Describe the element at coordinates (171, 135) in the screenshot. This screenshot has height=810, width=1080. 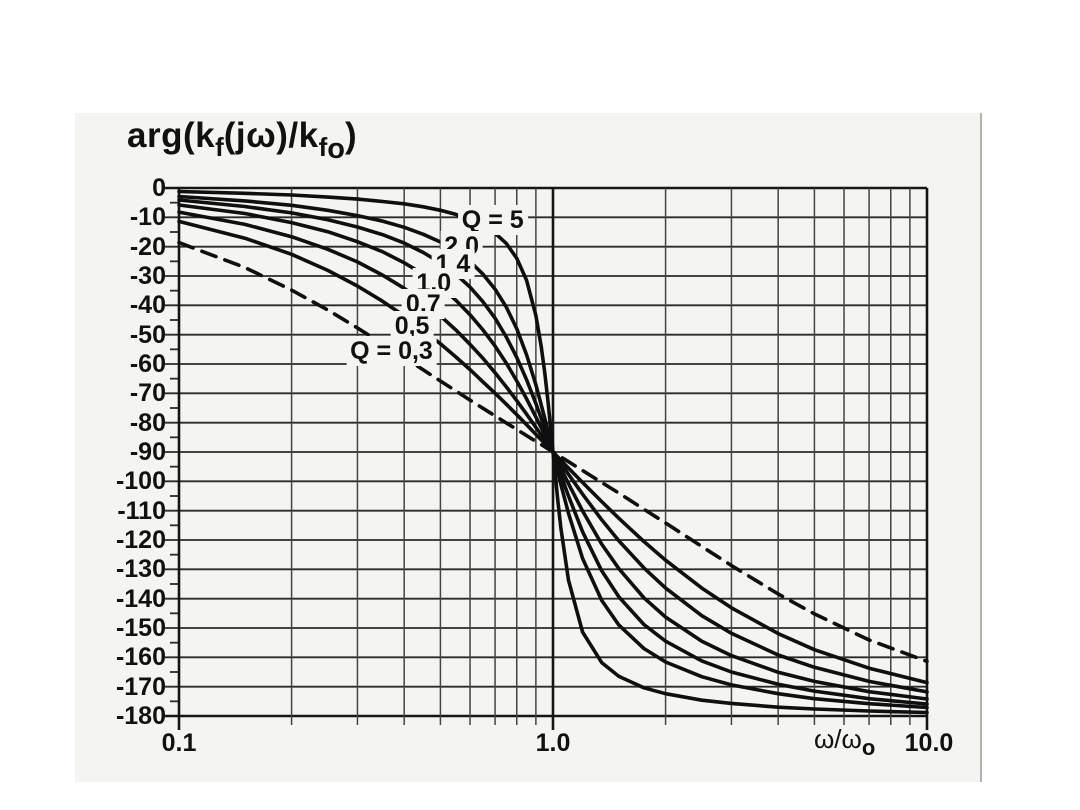
I see `title-text: arg(k` at that location.